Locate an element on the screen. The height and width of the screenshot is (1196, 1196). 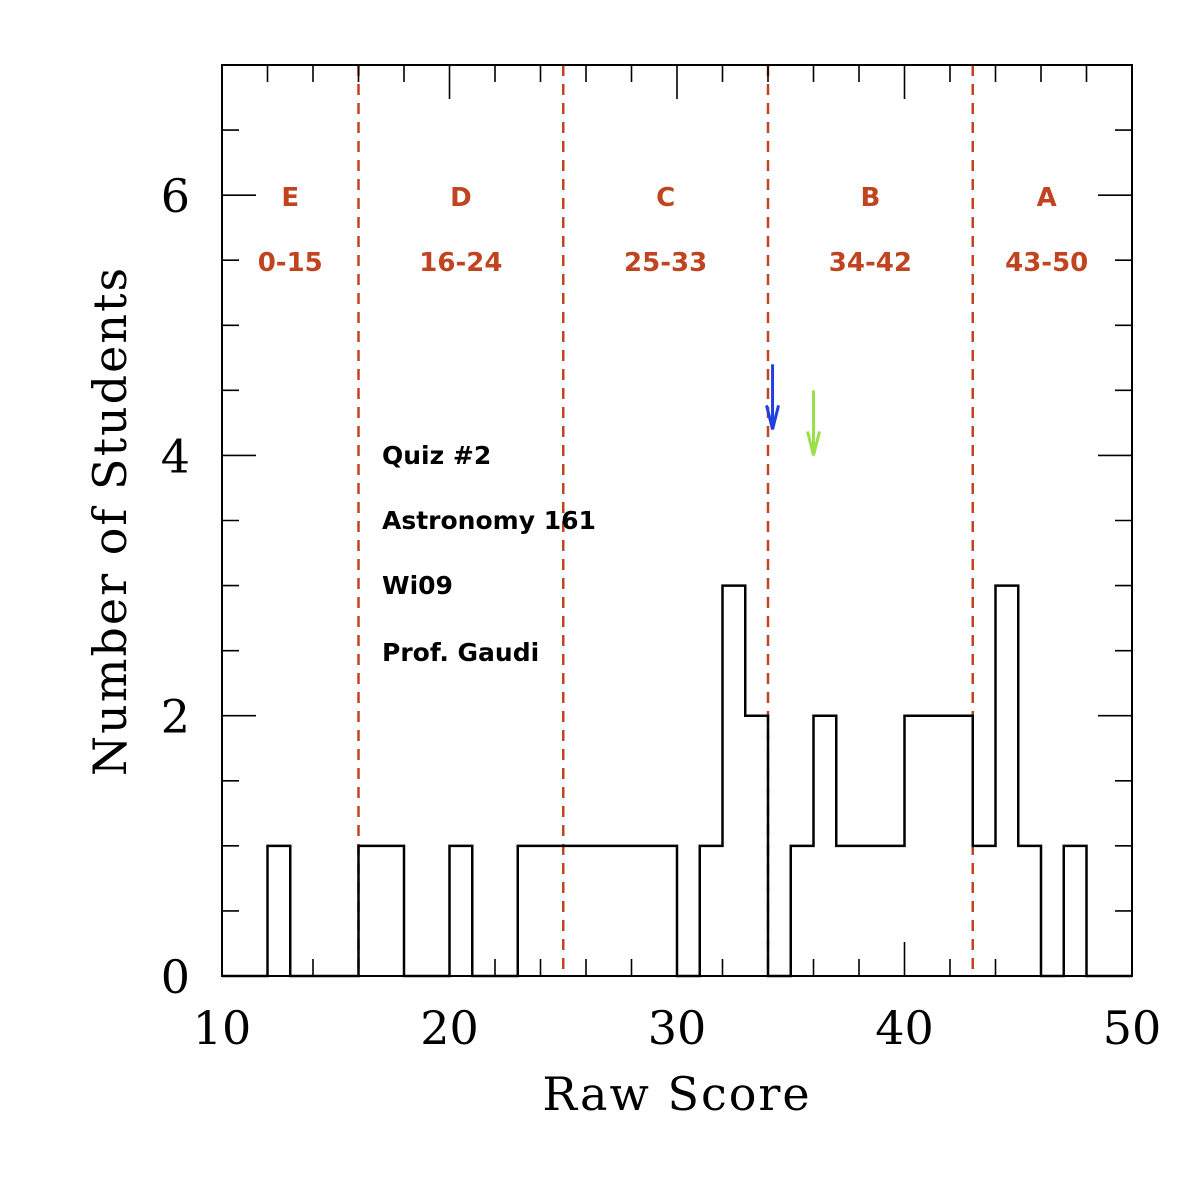
quiz-info-line: Wi09 is located at coordinates (417, 585).